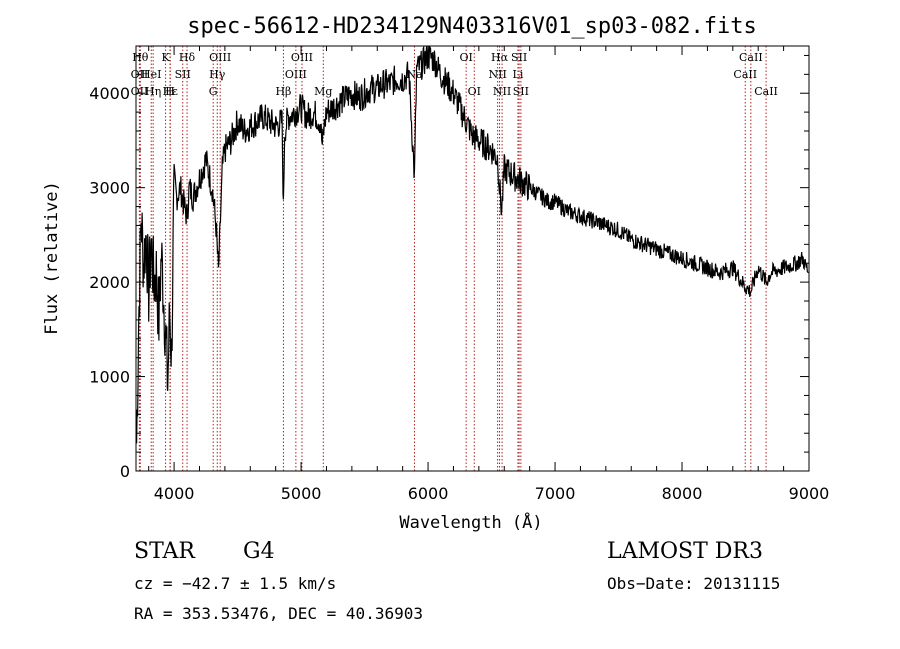 The width and height of the screenshot is (900, 649). What do you see at coordinates (220, 57) in the screenshot?
I see `line-marker-label-12: OIII` at bounding box center [220, 57].